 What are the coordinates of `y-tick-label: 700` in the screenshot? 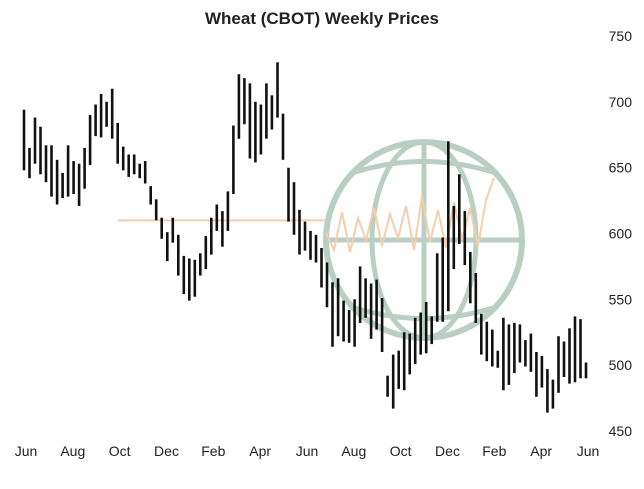 It's located at (621, 102).